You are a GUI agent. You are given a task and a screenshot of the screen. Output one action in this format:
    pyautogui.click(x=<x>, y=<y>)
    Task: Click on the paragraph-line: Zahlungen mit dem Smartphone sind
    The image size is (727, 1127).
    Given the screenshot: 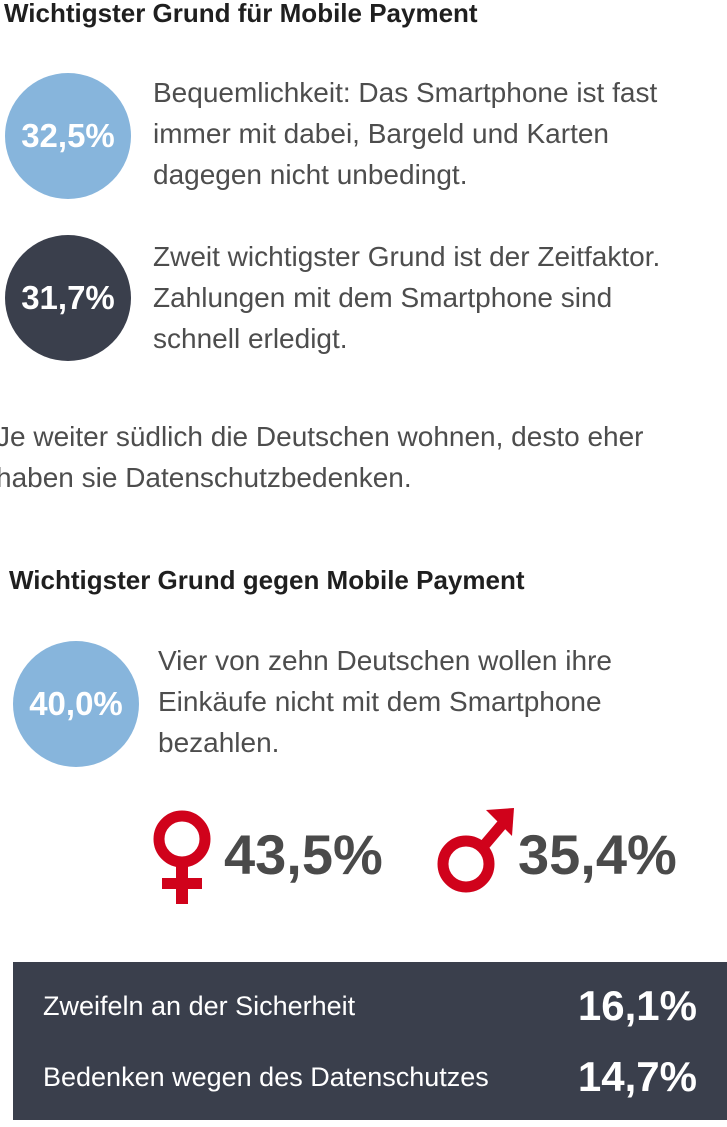 What is the action you would take?
    pyautogui.click(x=383, y=297)
    